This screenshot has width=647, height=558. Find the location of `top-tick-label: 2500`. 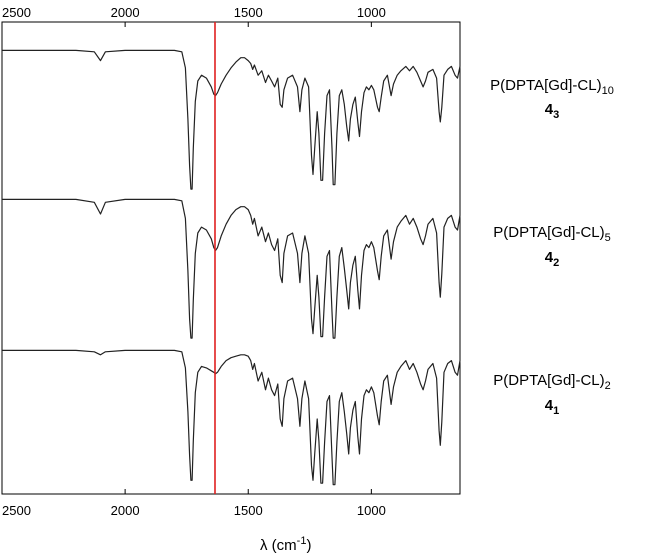

top-tick-label: 2500 is located at coordinates (16, 12).